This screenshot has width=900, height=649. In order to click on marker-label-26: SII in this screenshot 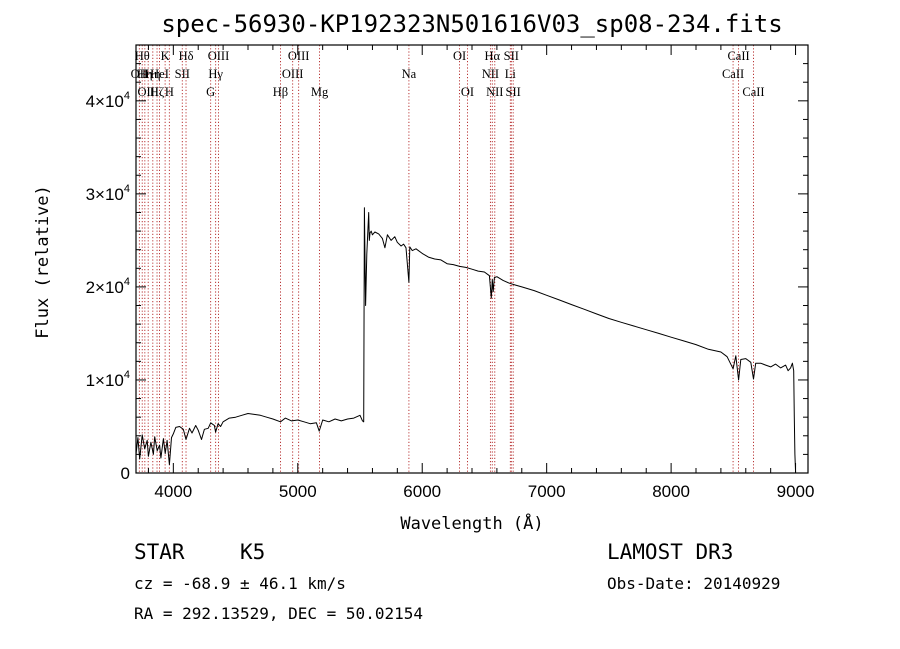, I will do `click(513, 92)`.